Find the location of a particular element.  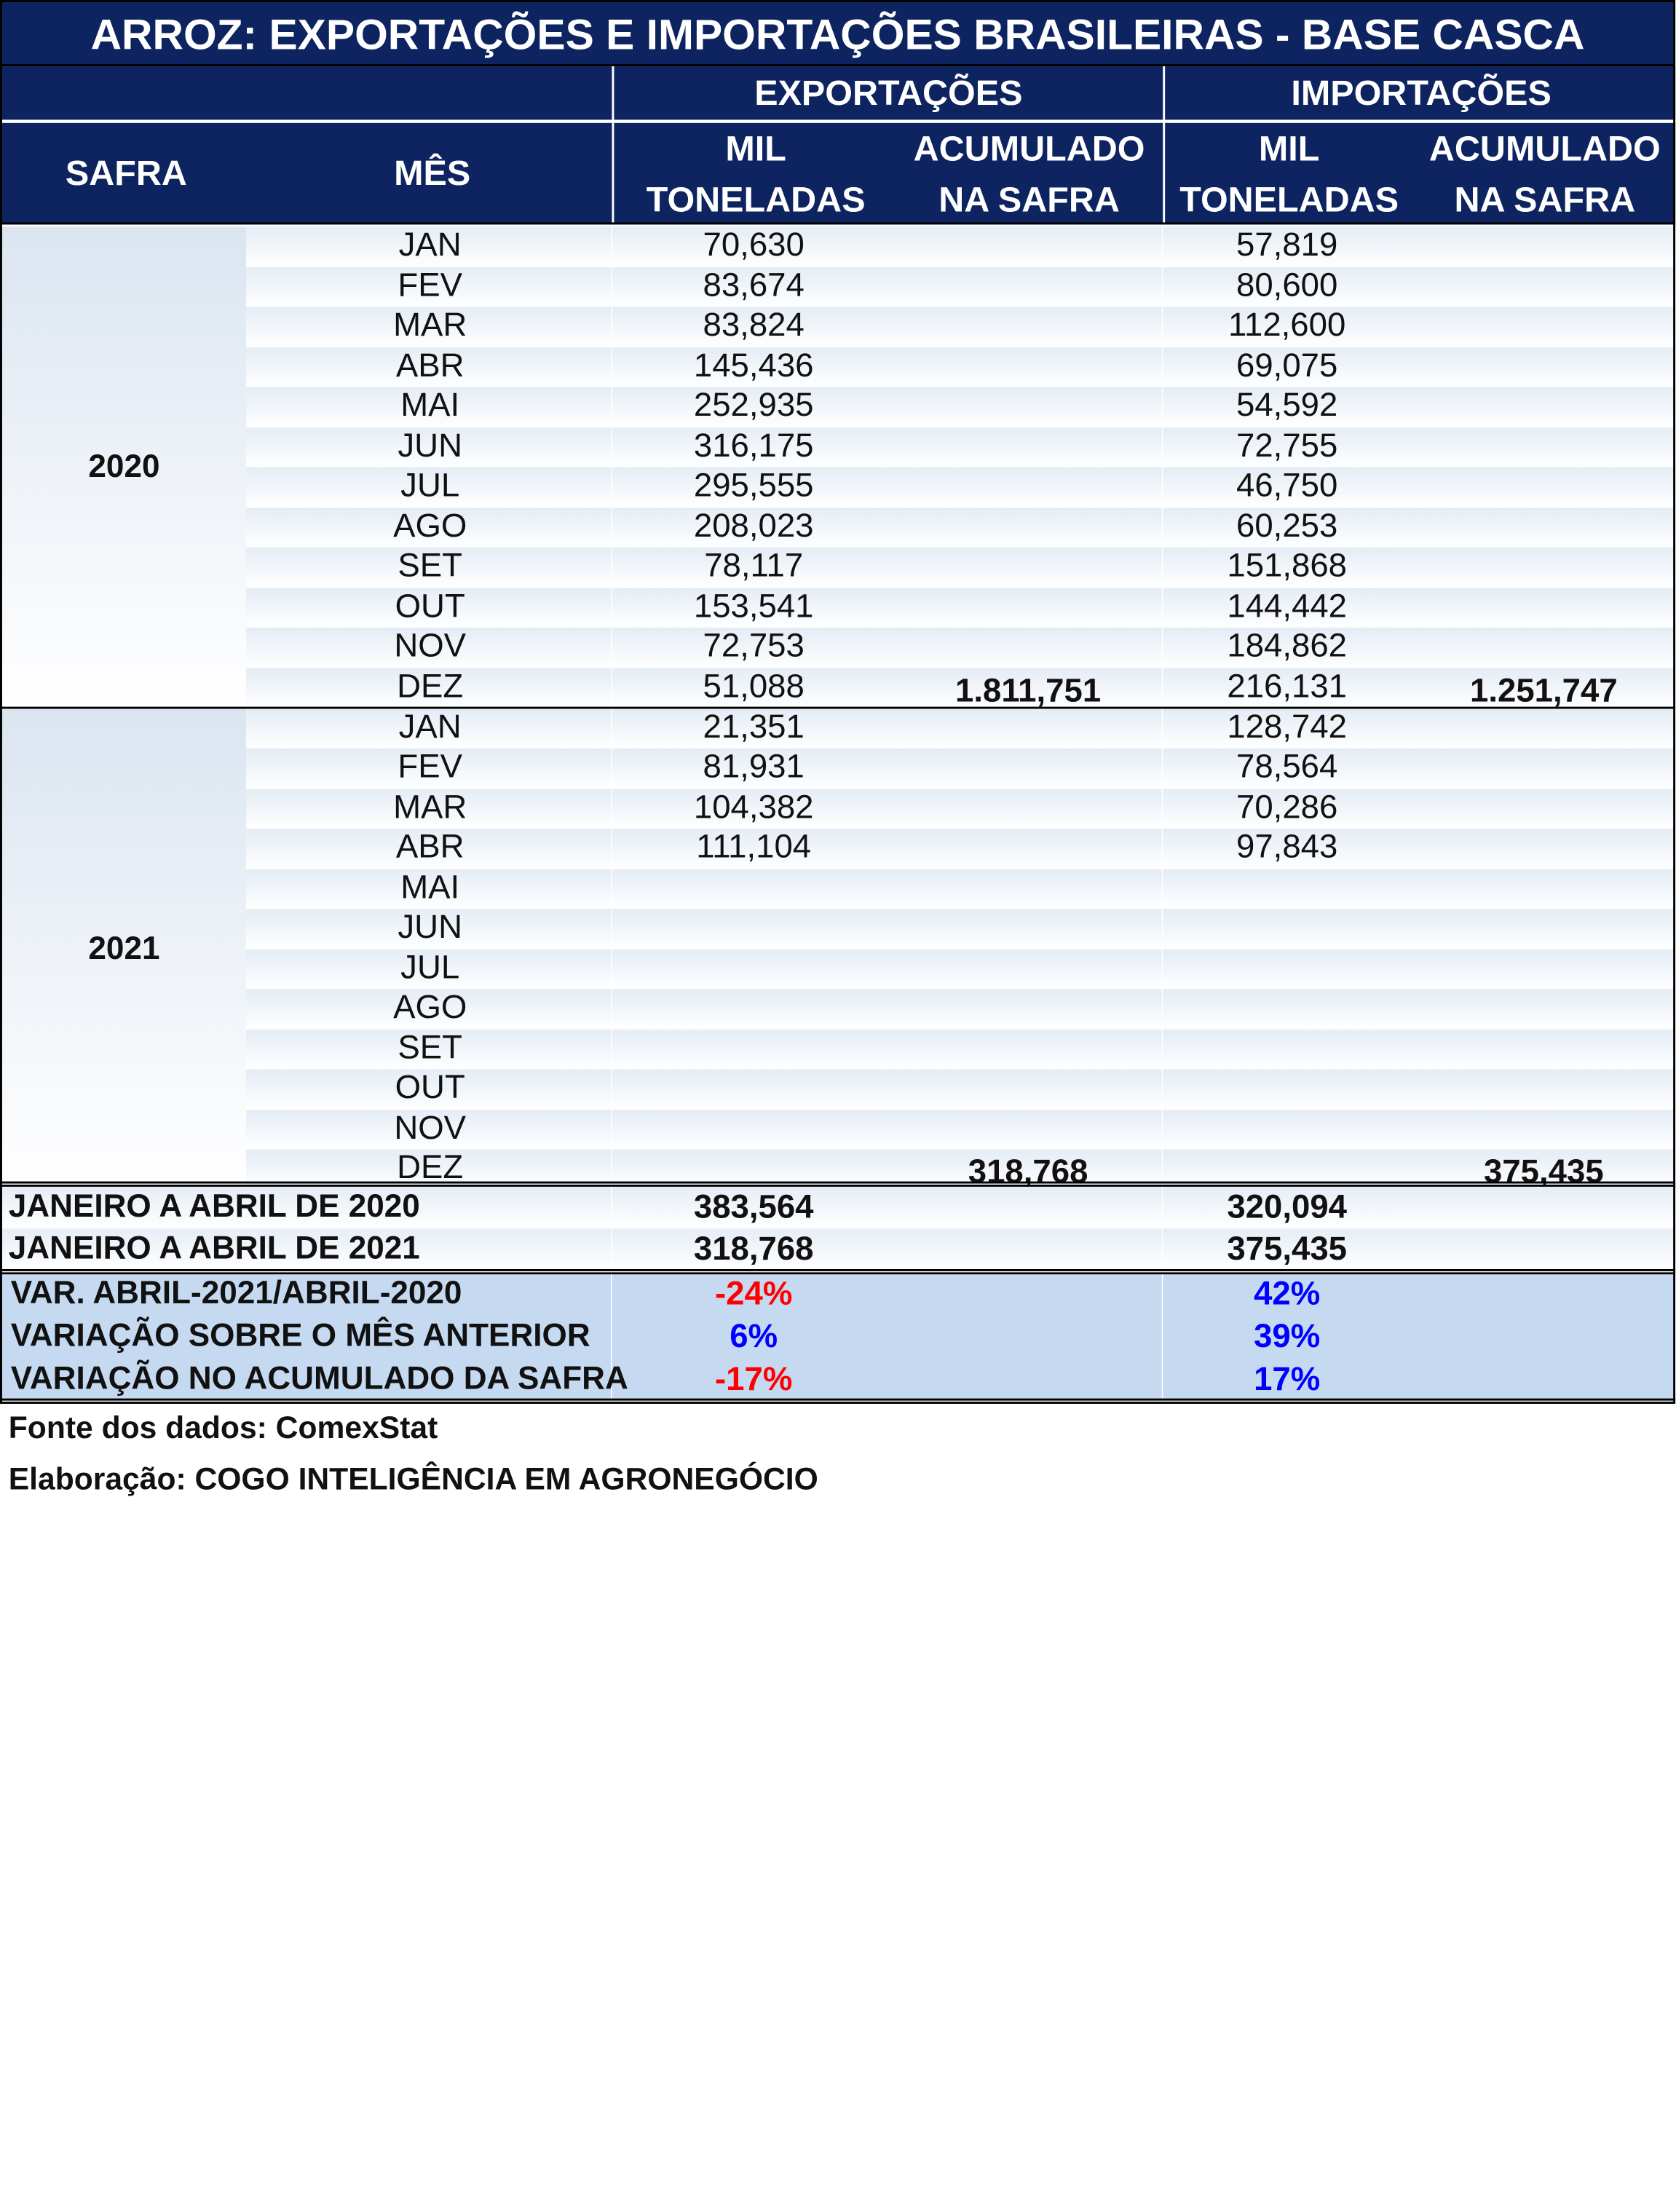

export-value: 83,674 is located at coordinates (754, 284).